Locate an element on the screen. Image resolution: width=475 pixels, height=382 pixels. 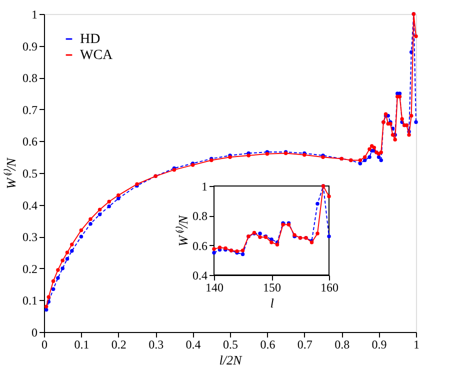
x-tick-label: 150 is located at coordinates (272, 287).